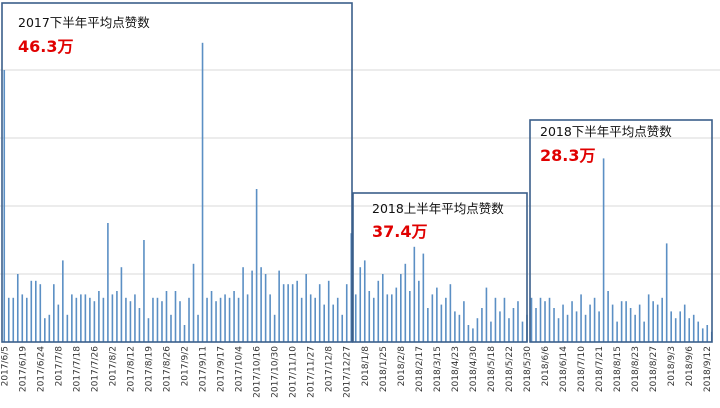  Describe the element at coordinates (564, 369) in the screenshot. I see `x-tick-label: 2018/6/14` at that location.